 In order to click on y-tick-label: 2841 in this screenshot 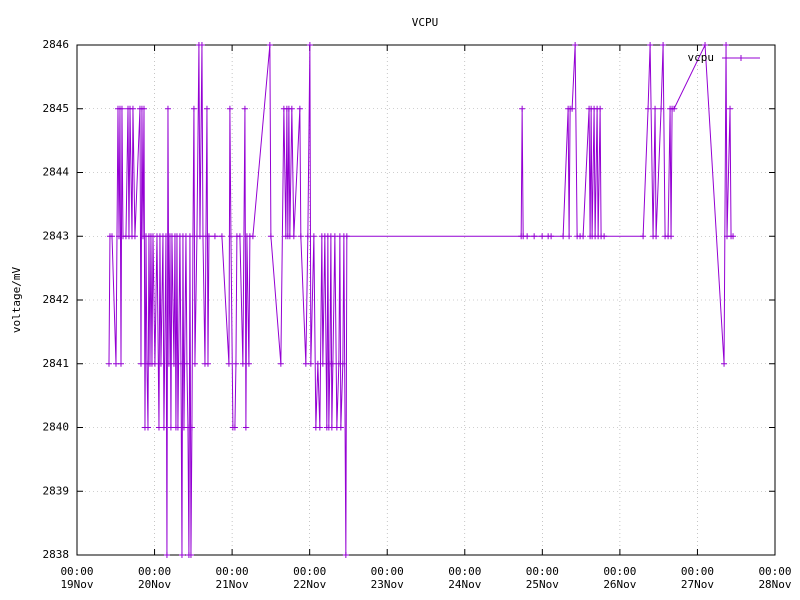, I will do `click(56, 363)`.